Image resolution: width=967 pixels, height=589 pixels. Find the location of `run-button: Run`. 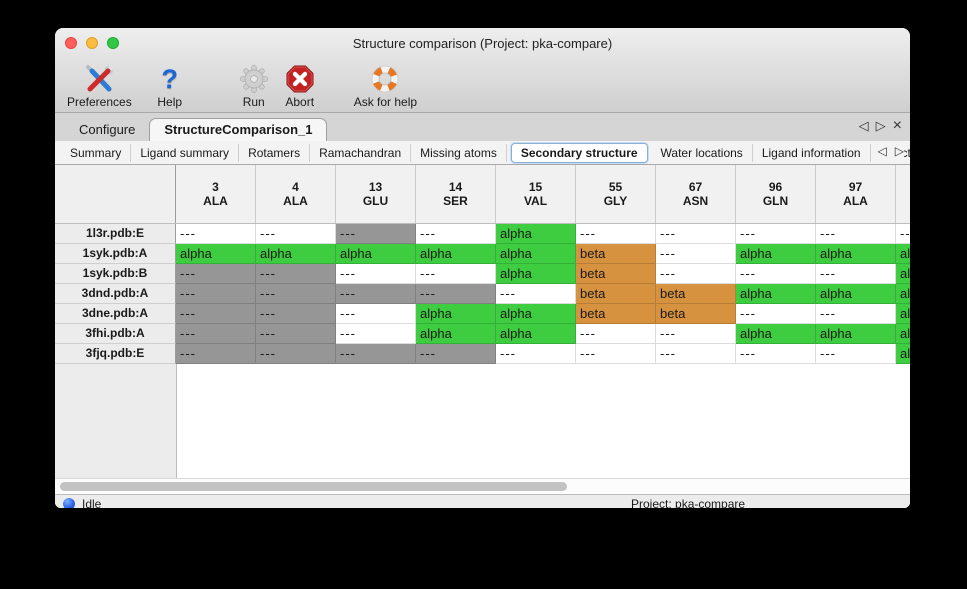

run-button: Run is located at coordinates (254, 86).